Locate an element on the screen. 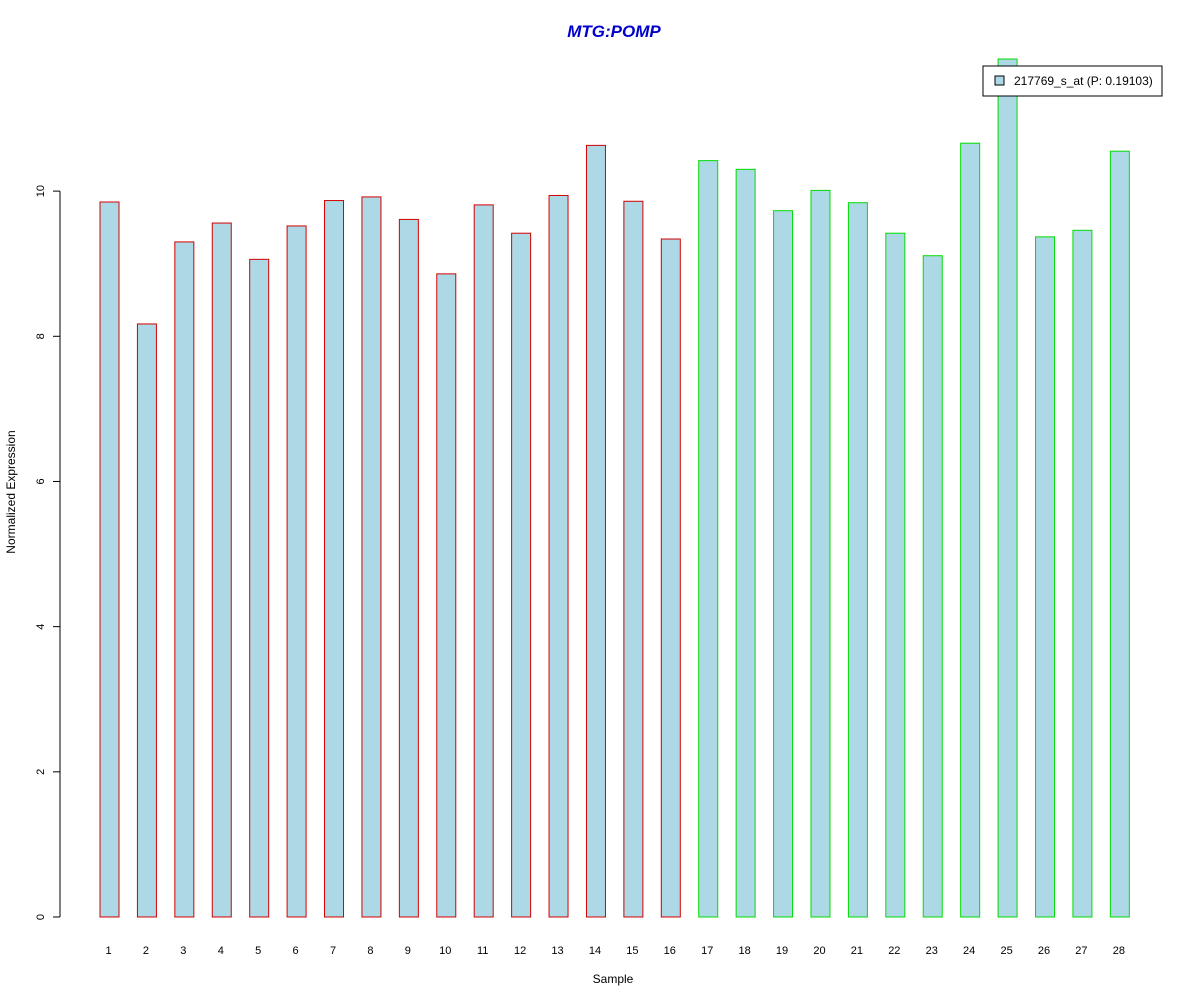 The height and width of the screenshot is (1000, 1200). legend-swatch is located at coordinates (999, 80).